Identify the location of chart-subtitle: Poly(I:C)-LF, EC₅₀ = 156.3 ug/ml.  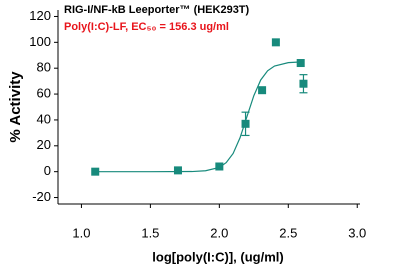
(146, 27).